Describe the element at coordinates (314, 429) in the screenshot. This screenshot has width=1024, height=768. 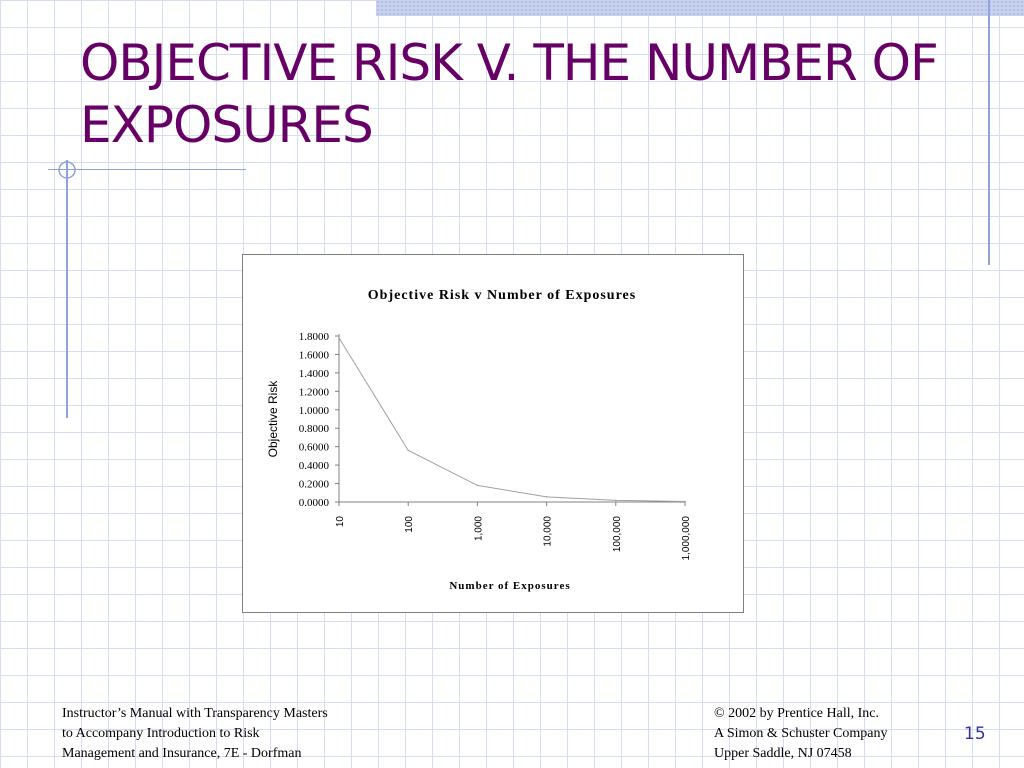
I see `y-tick-label: 0.8000` at that location.